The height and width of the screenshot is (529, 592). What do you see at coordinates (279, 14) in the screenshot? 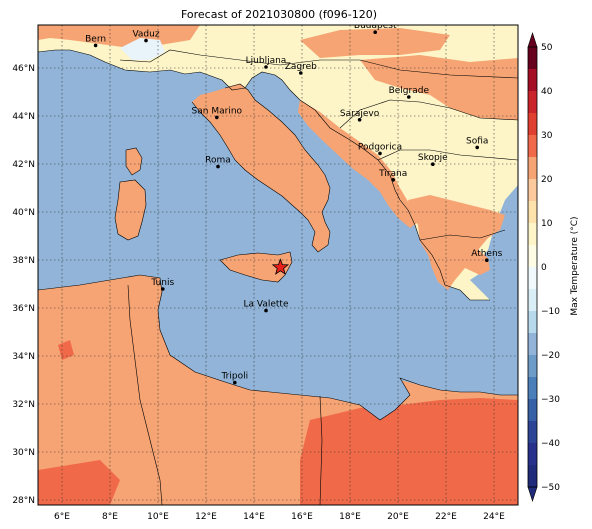
I see `figure-title: Forecast of 2021030800 (f096-120)` at bounding box center [279, 14].